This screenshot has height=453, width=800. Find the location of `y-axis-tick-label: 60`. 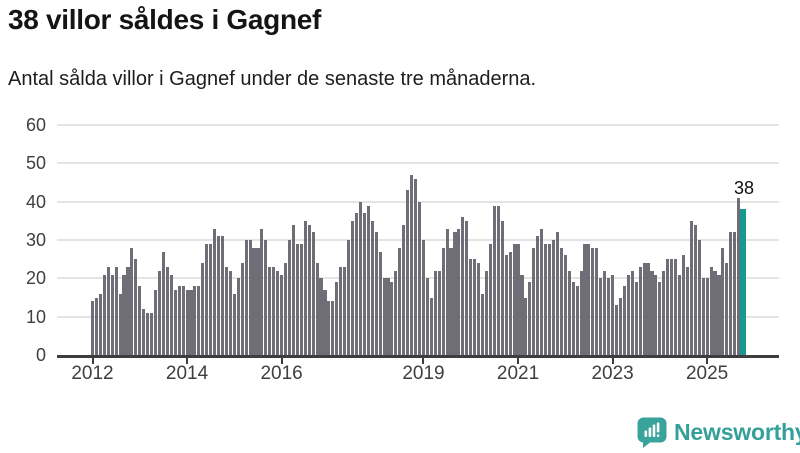

y-axis-tick-label: 60 is located at coordinates (35, 125).